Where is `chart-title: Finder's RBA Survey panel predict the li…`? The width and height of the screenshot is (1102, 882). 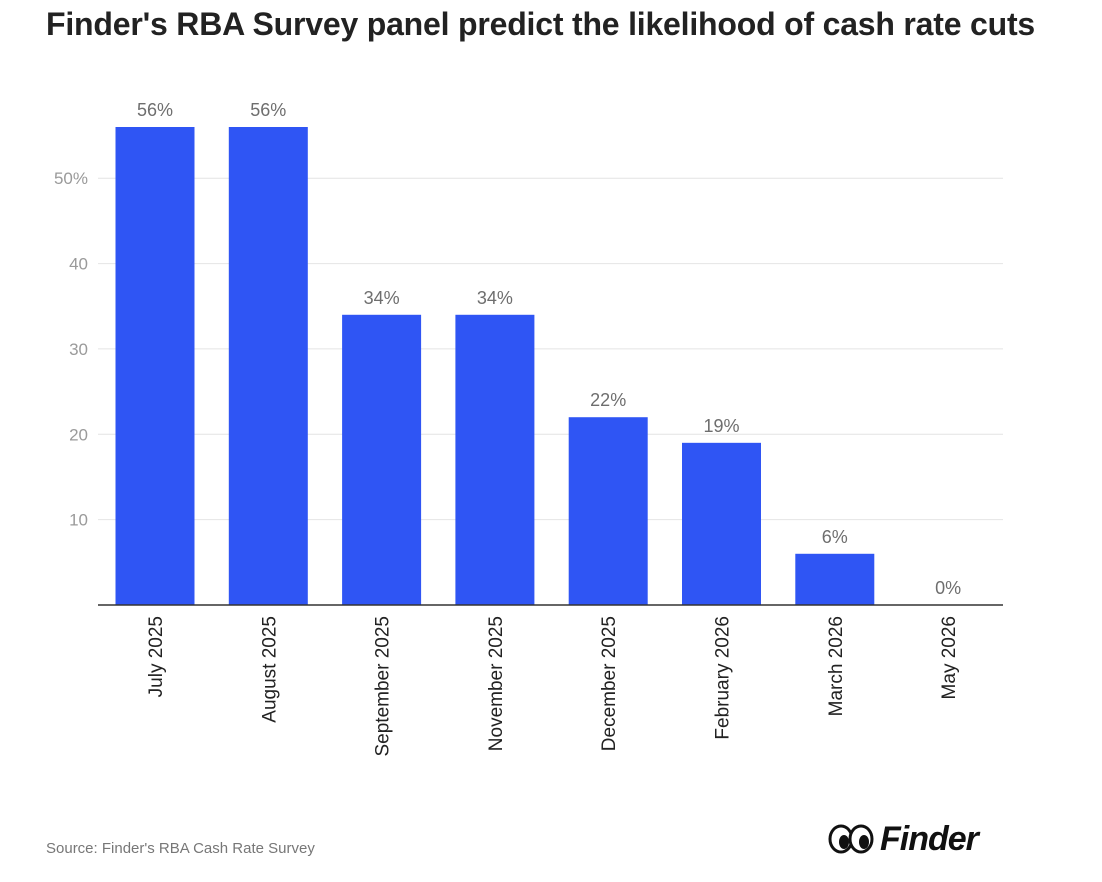 chart-title: Finder's RBA Survey panel predict the li… is located at coordinates (541, 24).